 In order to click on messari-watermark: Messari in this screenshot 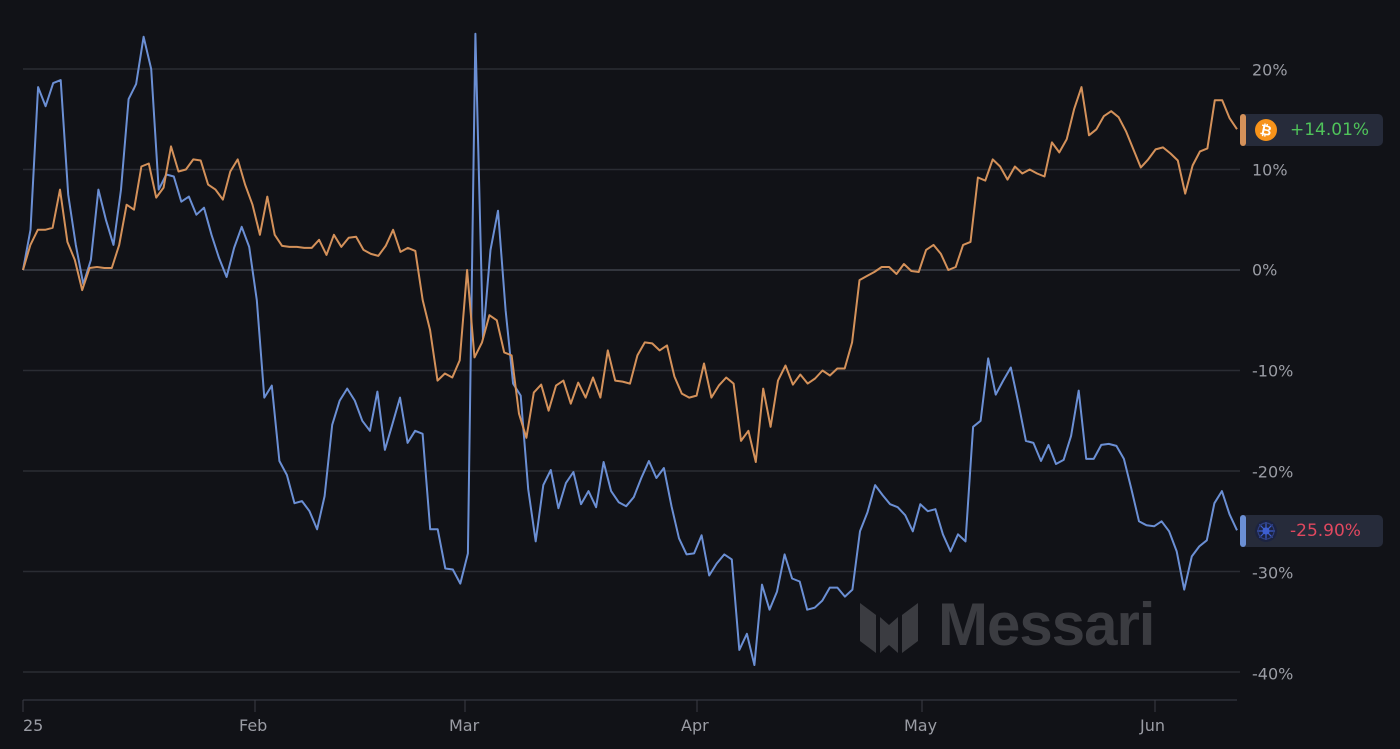, I will do `click(1006, 624)`.